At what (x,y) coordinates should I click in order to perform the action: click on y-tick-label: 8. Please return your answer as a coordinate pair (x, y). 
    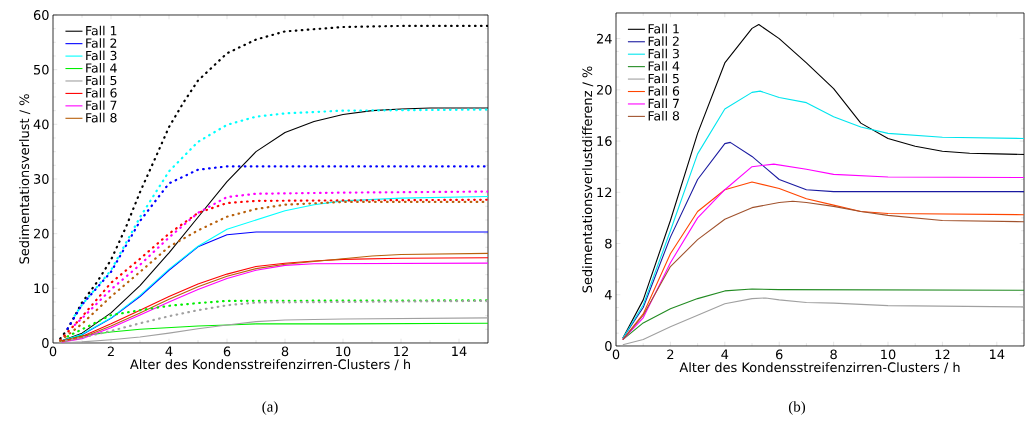
    Looking at the image, I should click on (608, 243).